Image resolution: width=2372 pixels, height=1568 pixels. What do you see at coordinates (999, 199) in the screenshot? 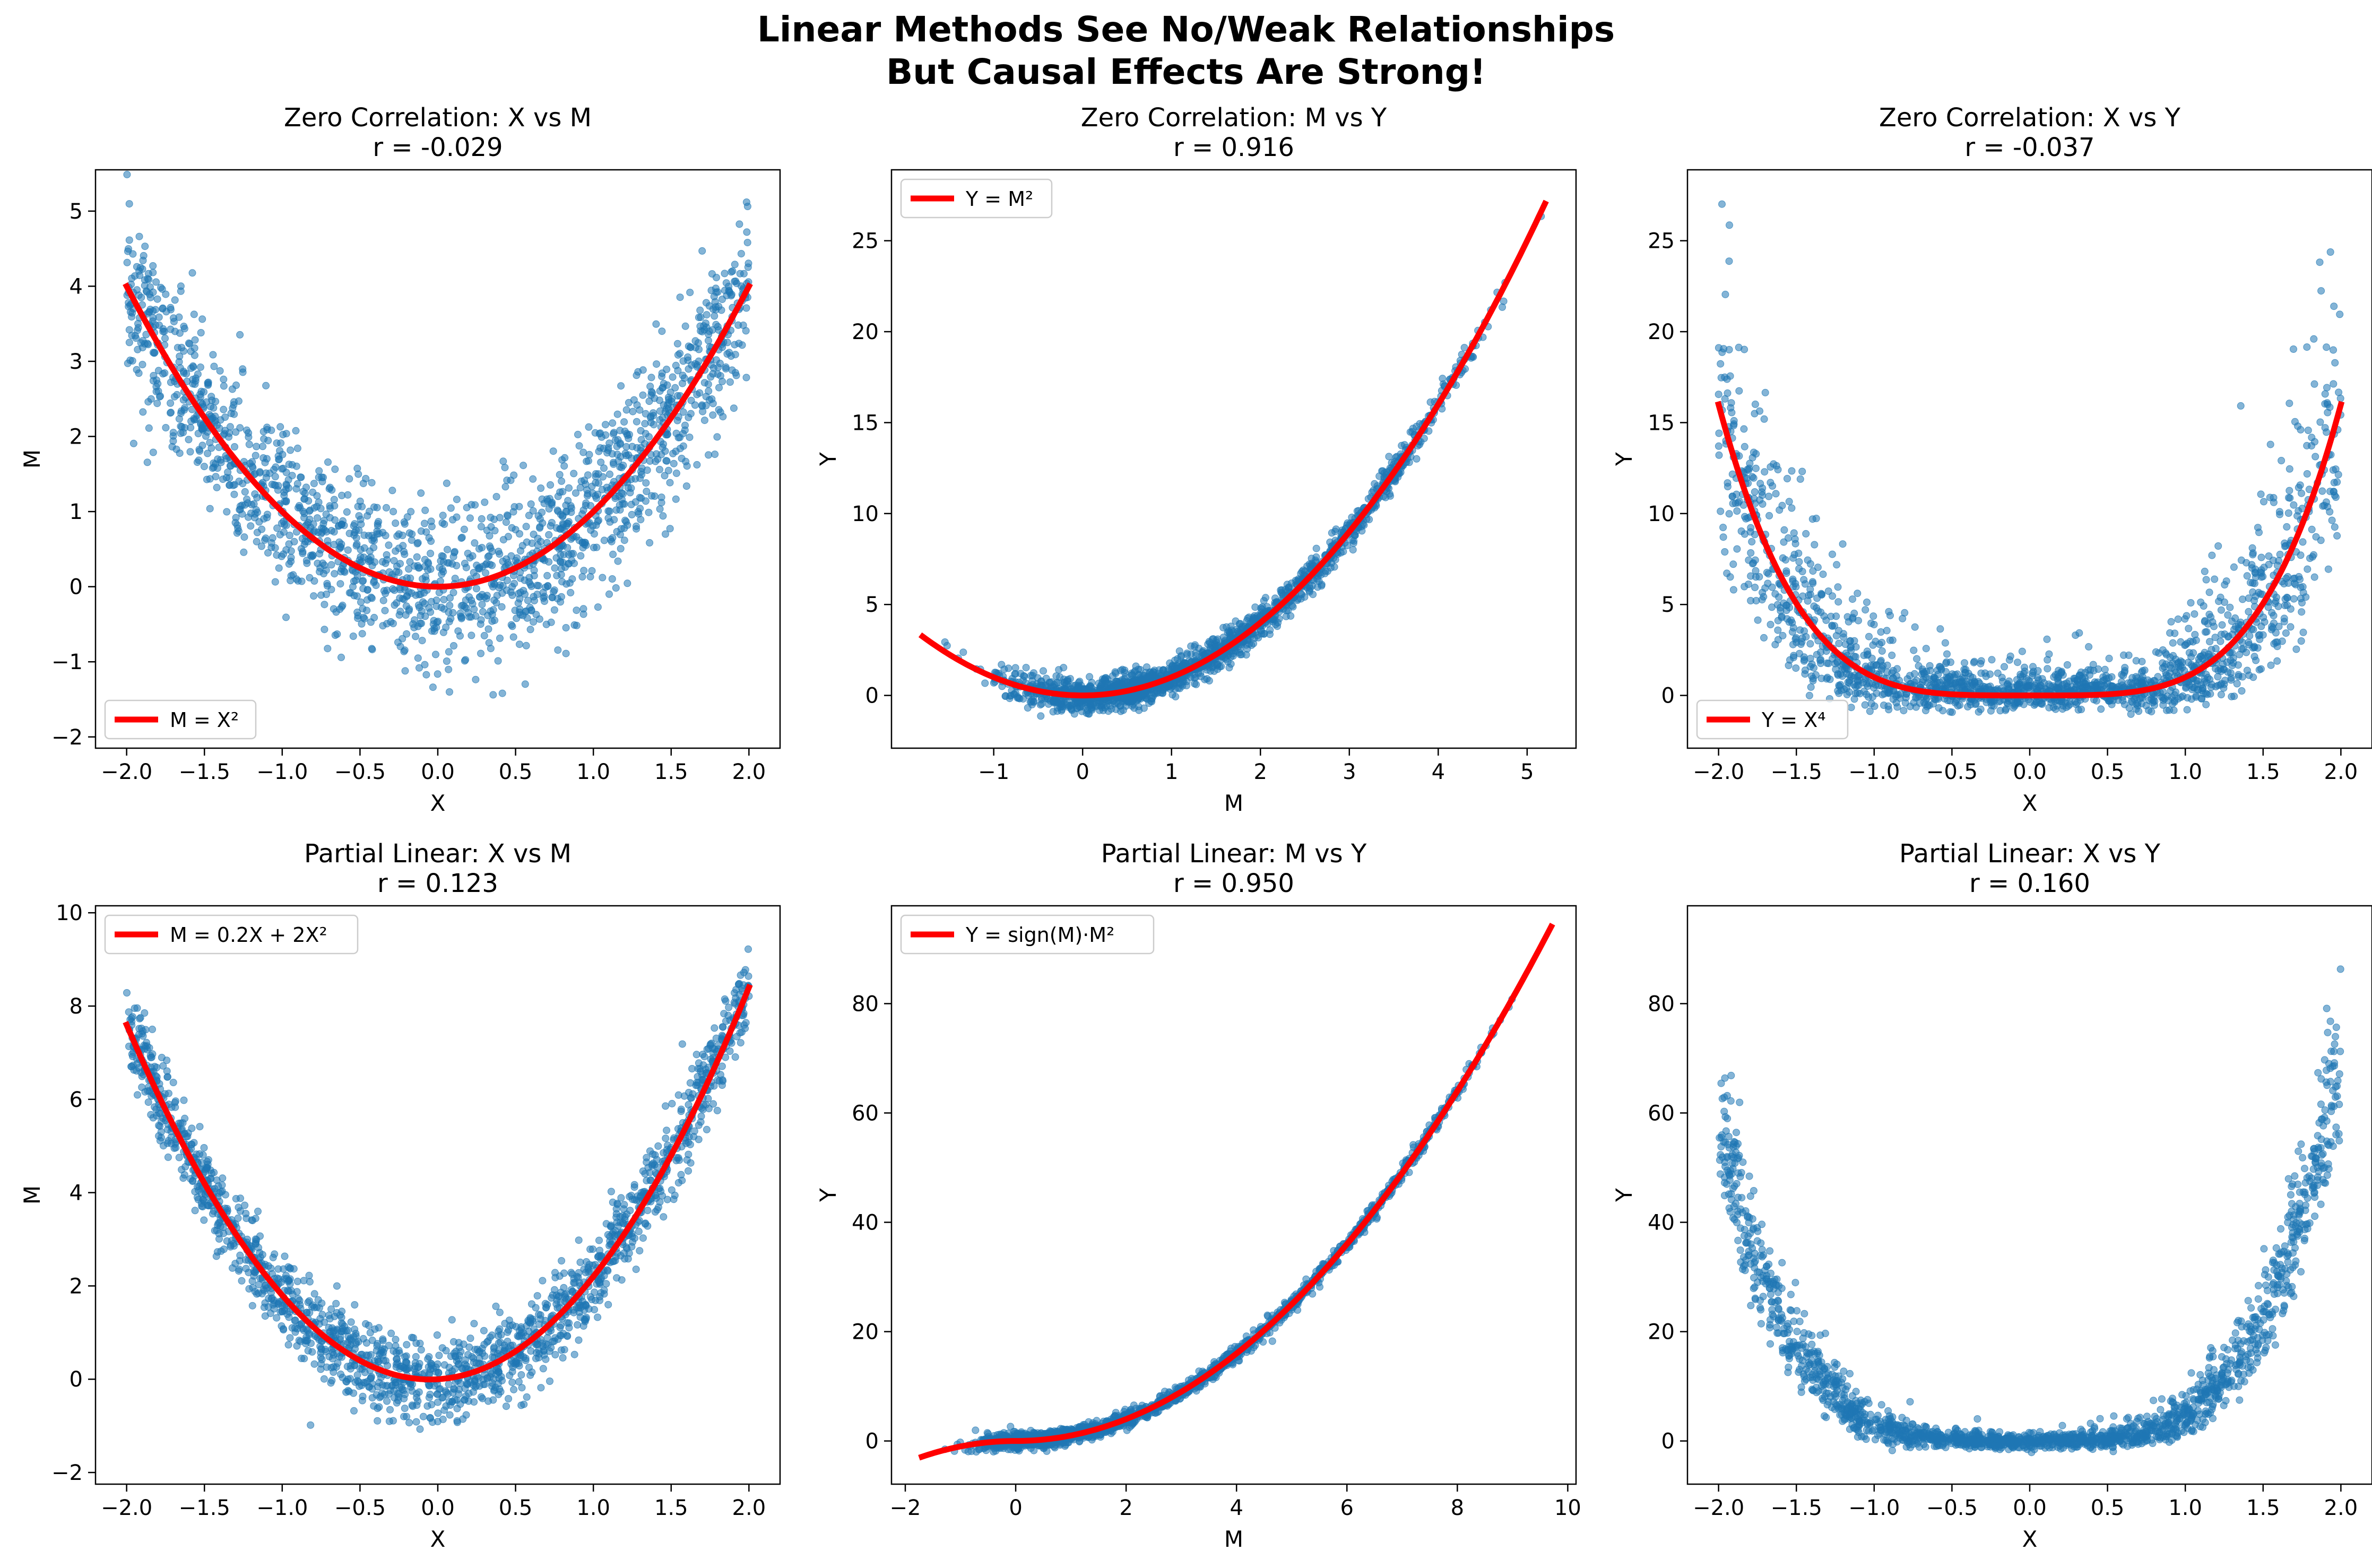
I see `legend-label: Y = M²` at bounding box center [999, 199].